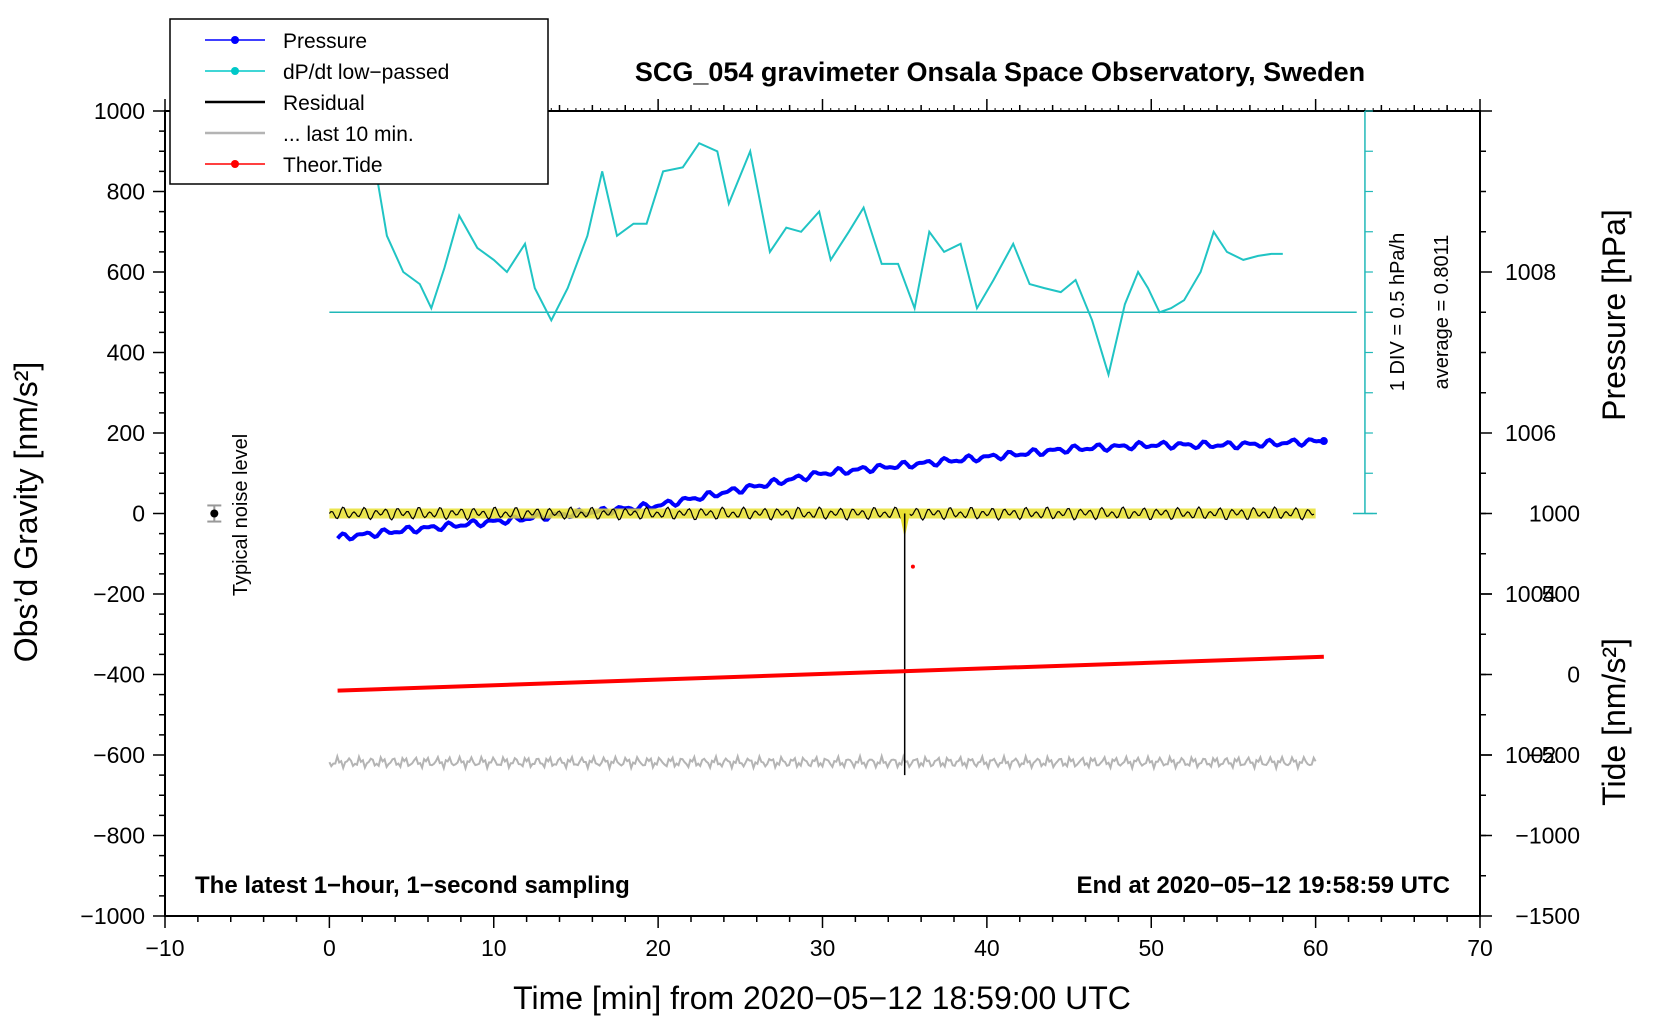  Describe the element at coordinates (119, 111) in the screenshot. I see `y-tick-label: 1000` at that location.